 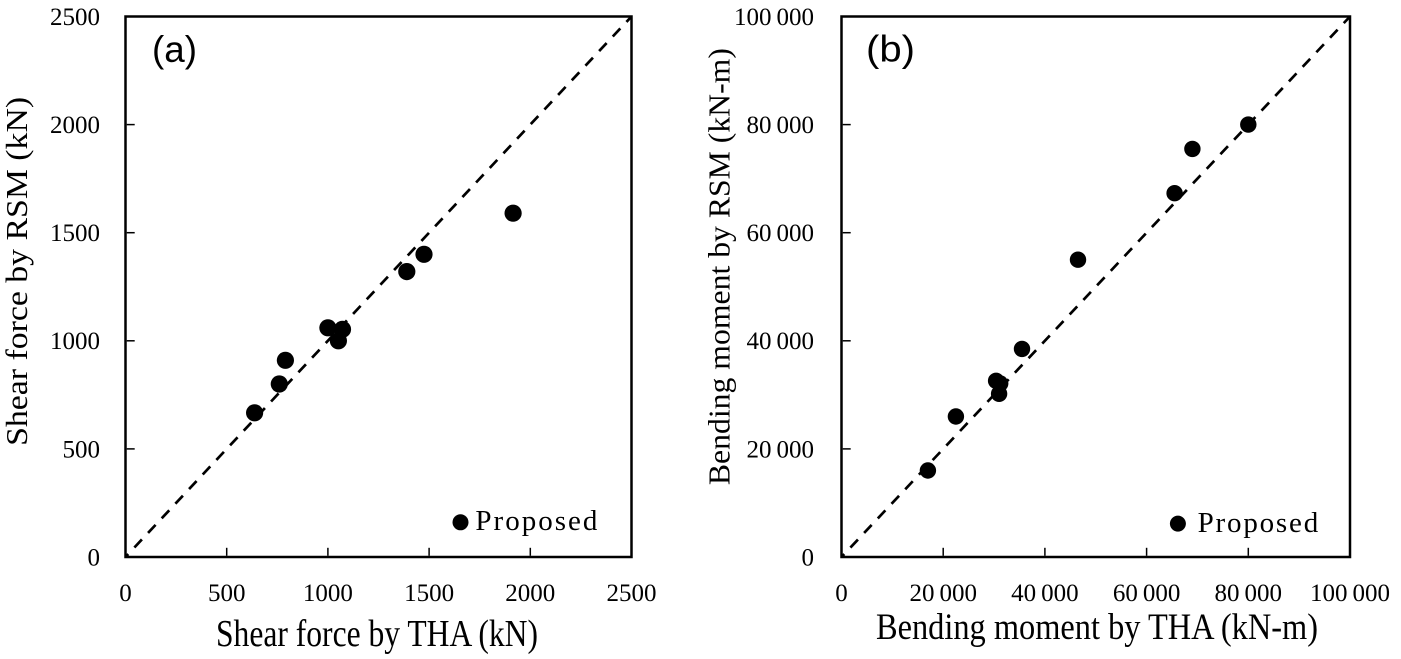 I want to click on svg-text: (b), so click(x=890, y=49).